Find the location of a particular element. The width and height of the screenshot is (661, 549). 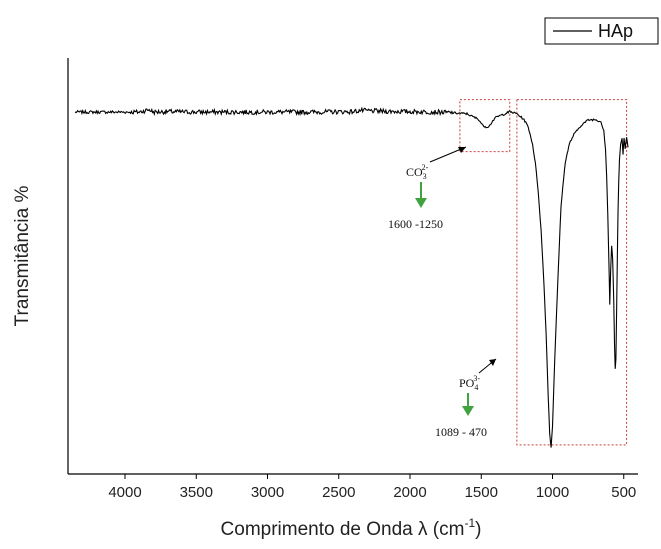

co3-label-sub: 3 is located at coordinates (425, 176).